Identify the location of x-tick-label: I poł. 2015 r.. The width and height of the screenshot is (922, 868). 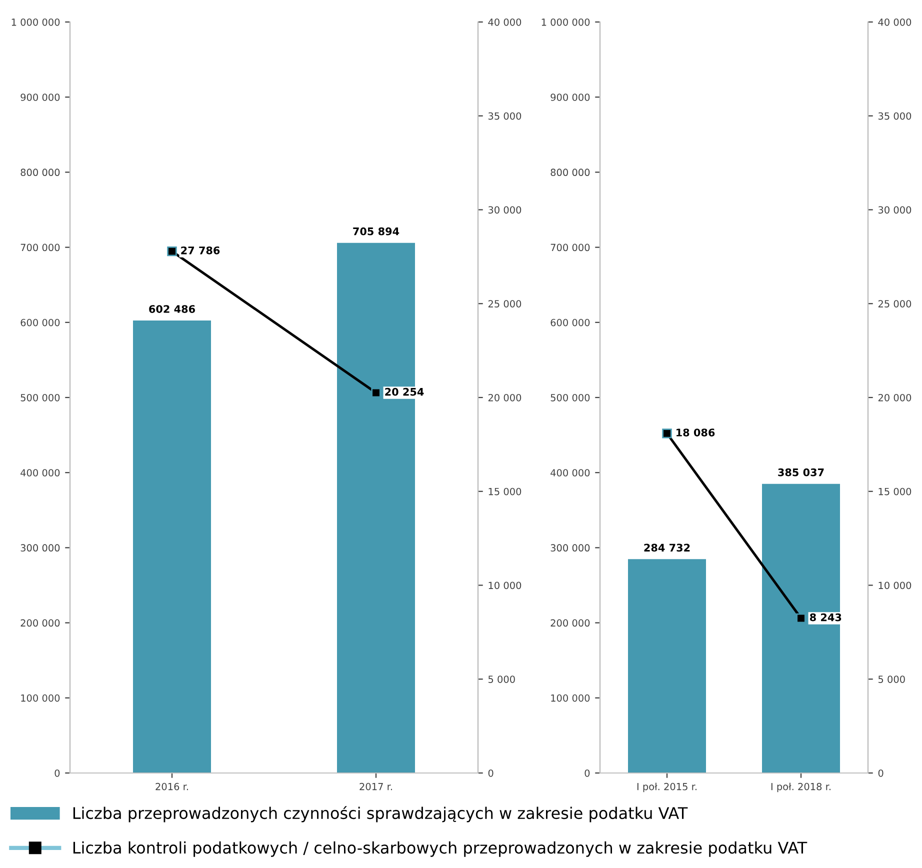
(666, 787).